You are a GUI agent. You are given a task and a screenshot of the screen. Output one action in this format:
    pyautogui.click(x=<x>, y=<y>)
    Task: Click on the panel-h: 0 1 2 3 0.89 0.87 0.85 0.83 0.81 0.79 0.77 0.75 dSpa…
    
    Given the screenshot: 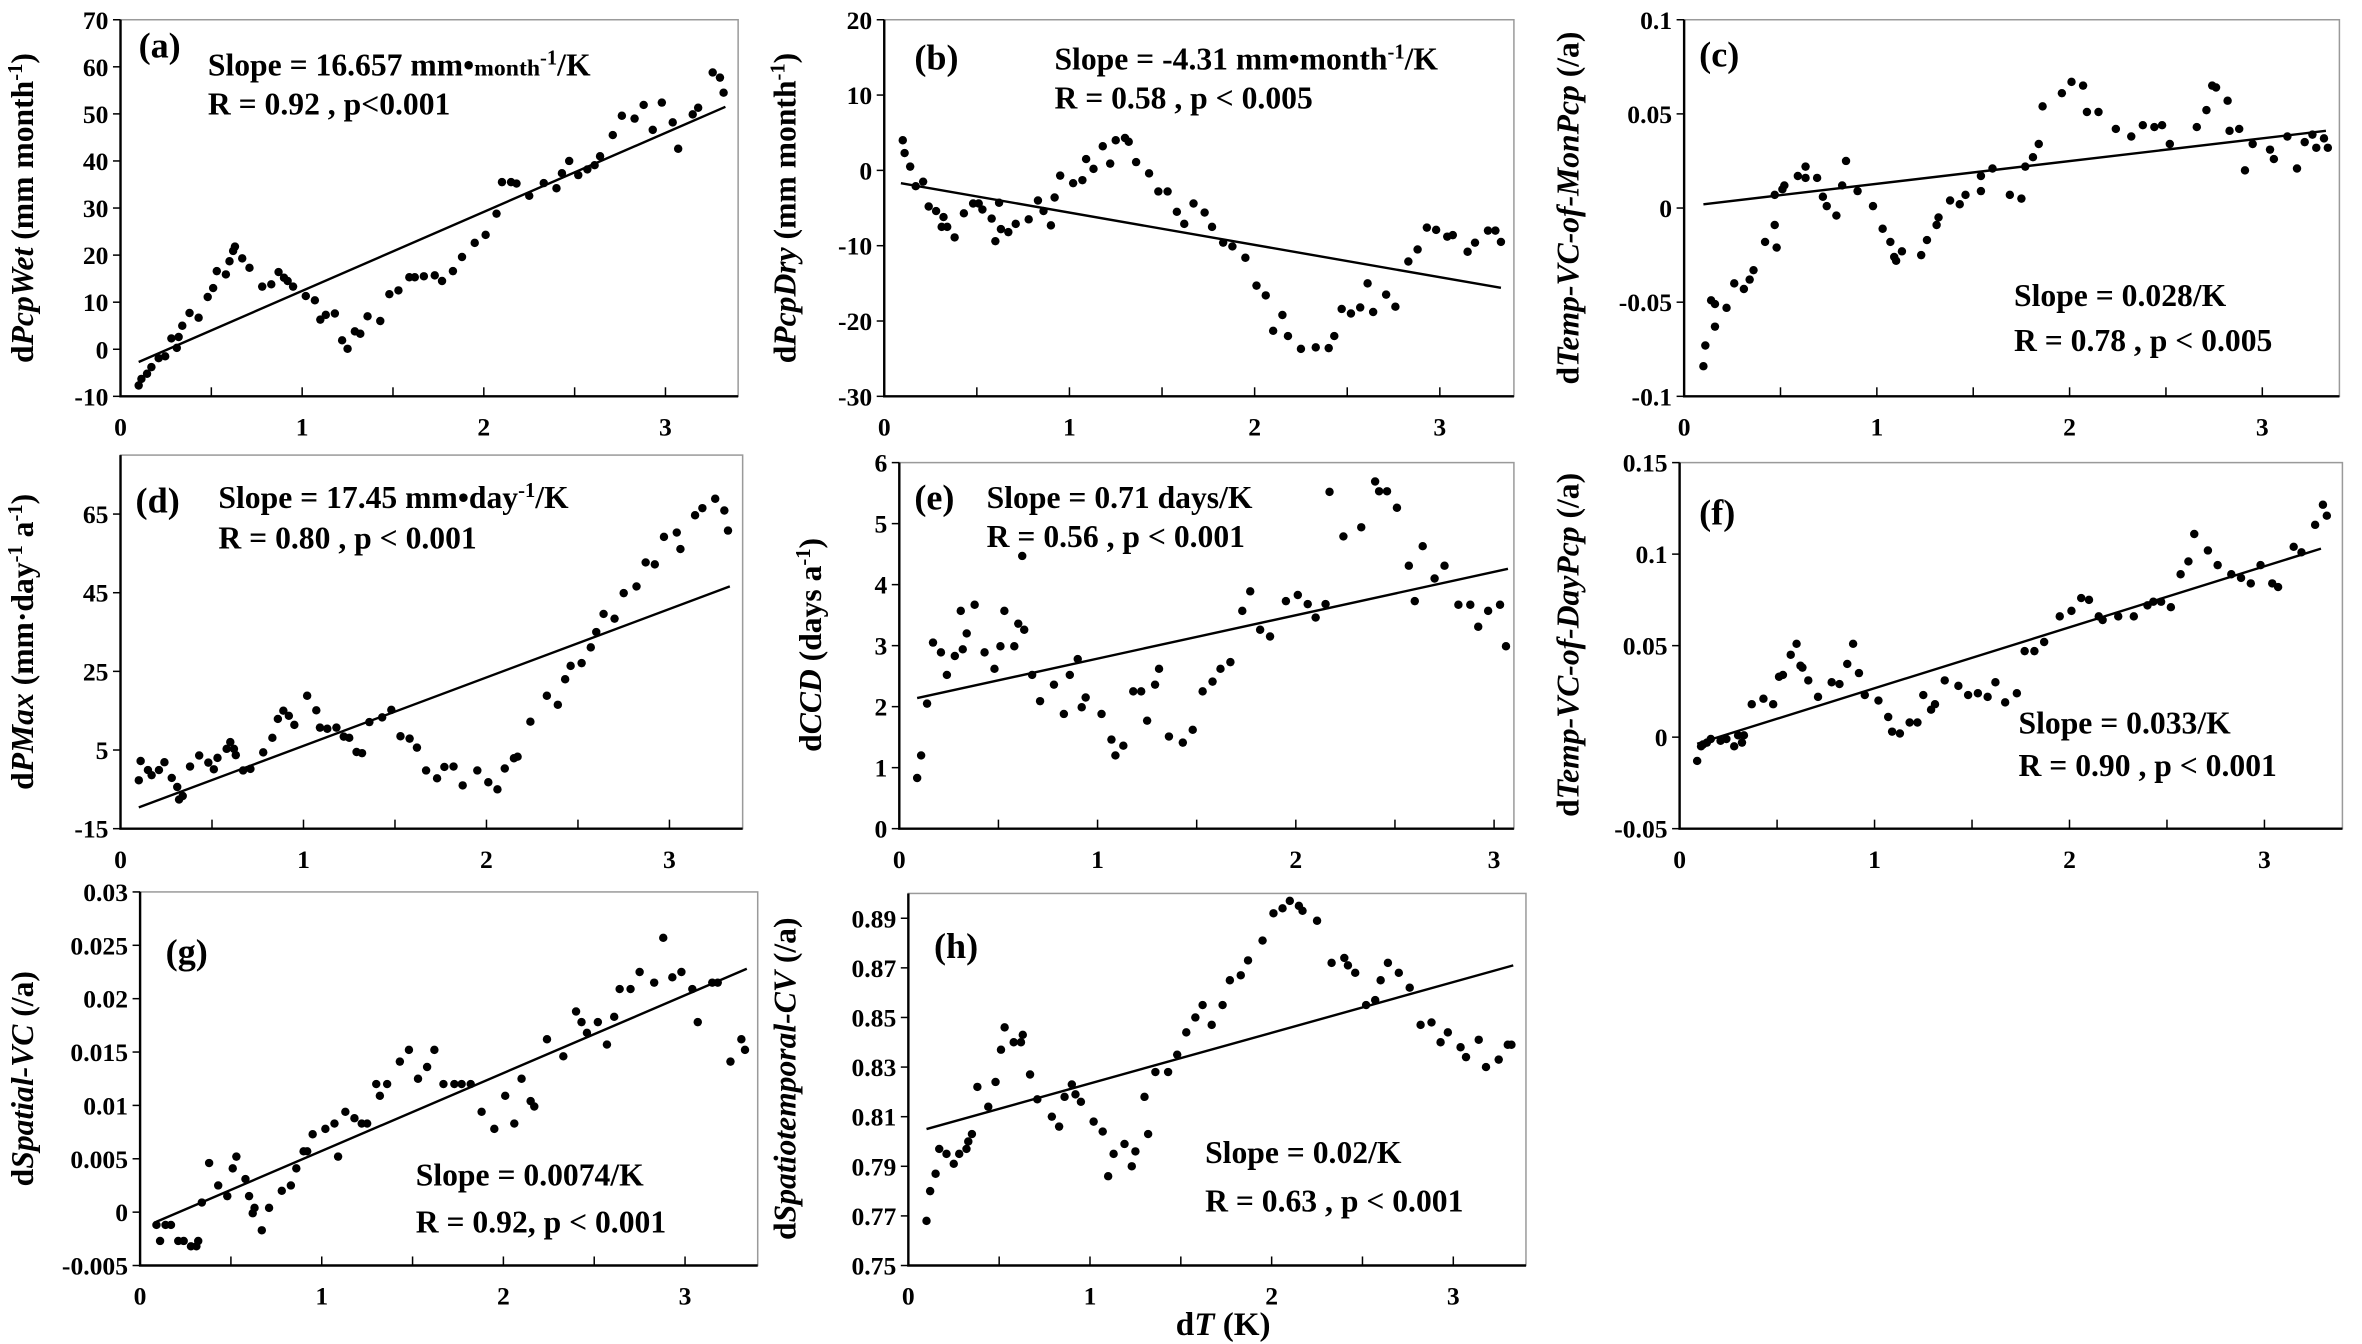 What is the action you would take?
    pyautogui.click(x=1147, y=1101)
    